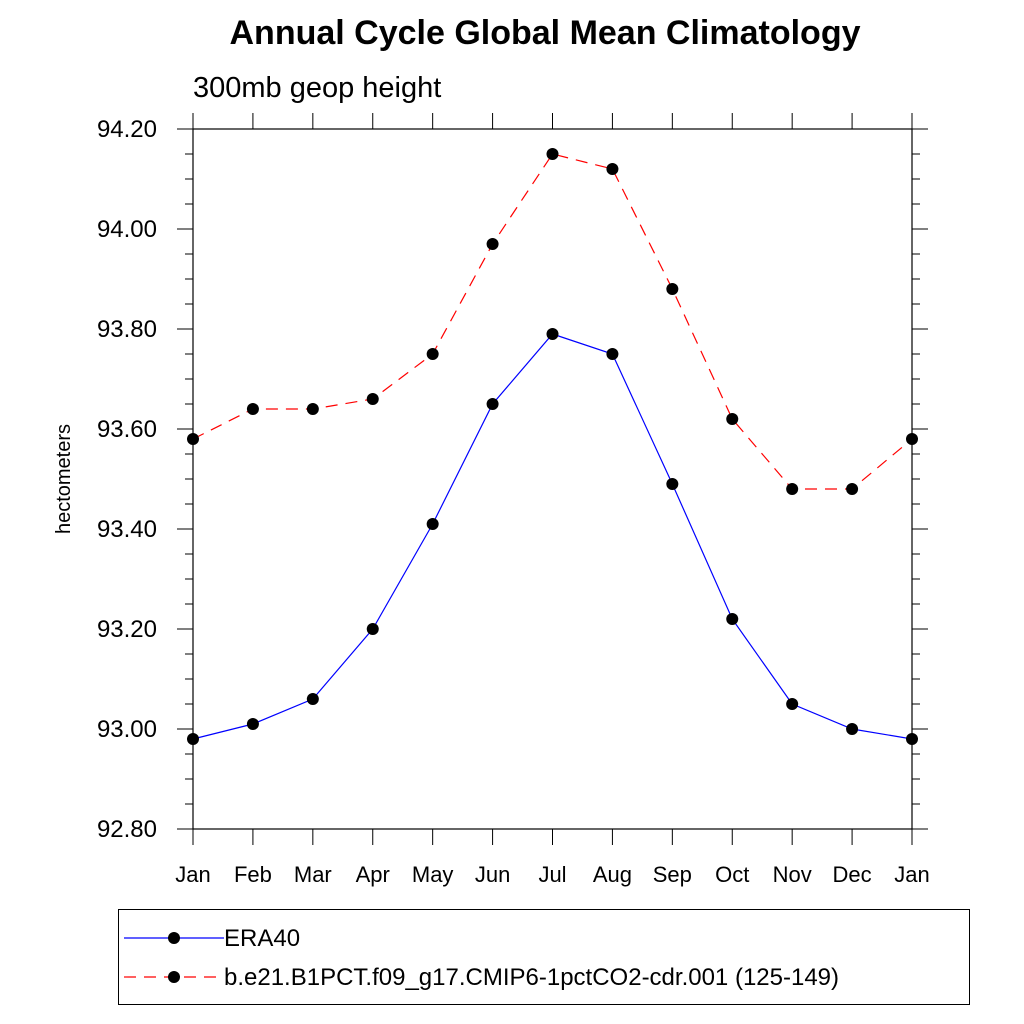 The width and height of the screenshot is (1024, 1024). I want to click on x-tick-label: Oct, so click(732, 874).